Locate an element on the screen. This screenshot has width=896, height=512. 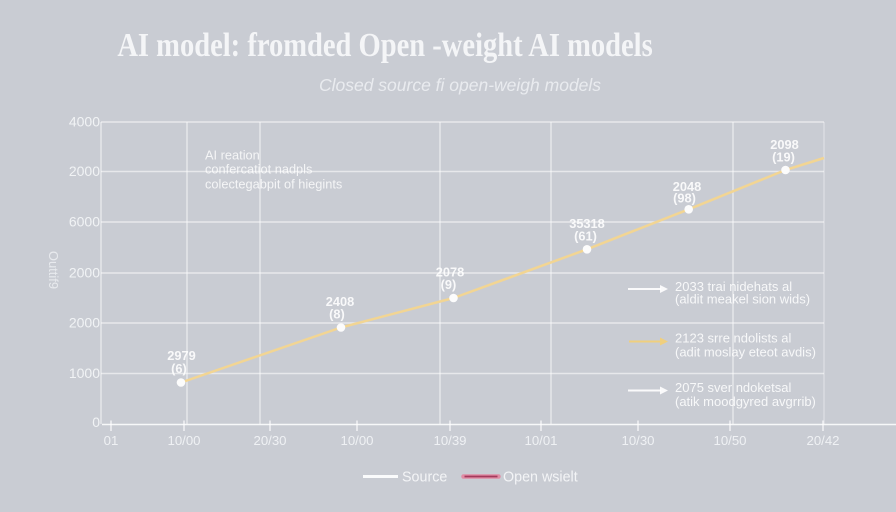
svg-text: 10/30 is located at coordinates (637, 440).